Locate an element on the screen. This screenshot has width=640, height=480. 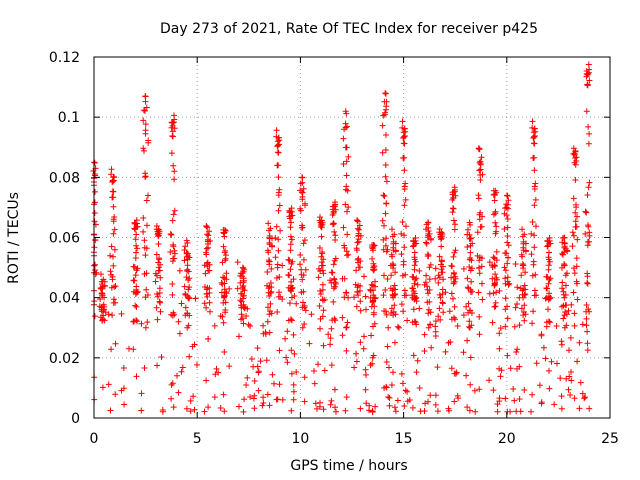
x-tick-label: 15 is located at coordinates (404, 439).